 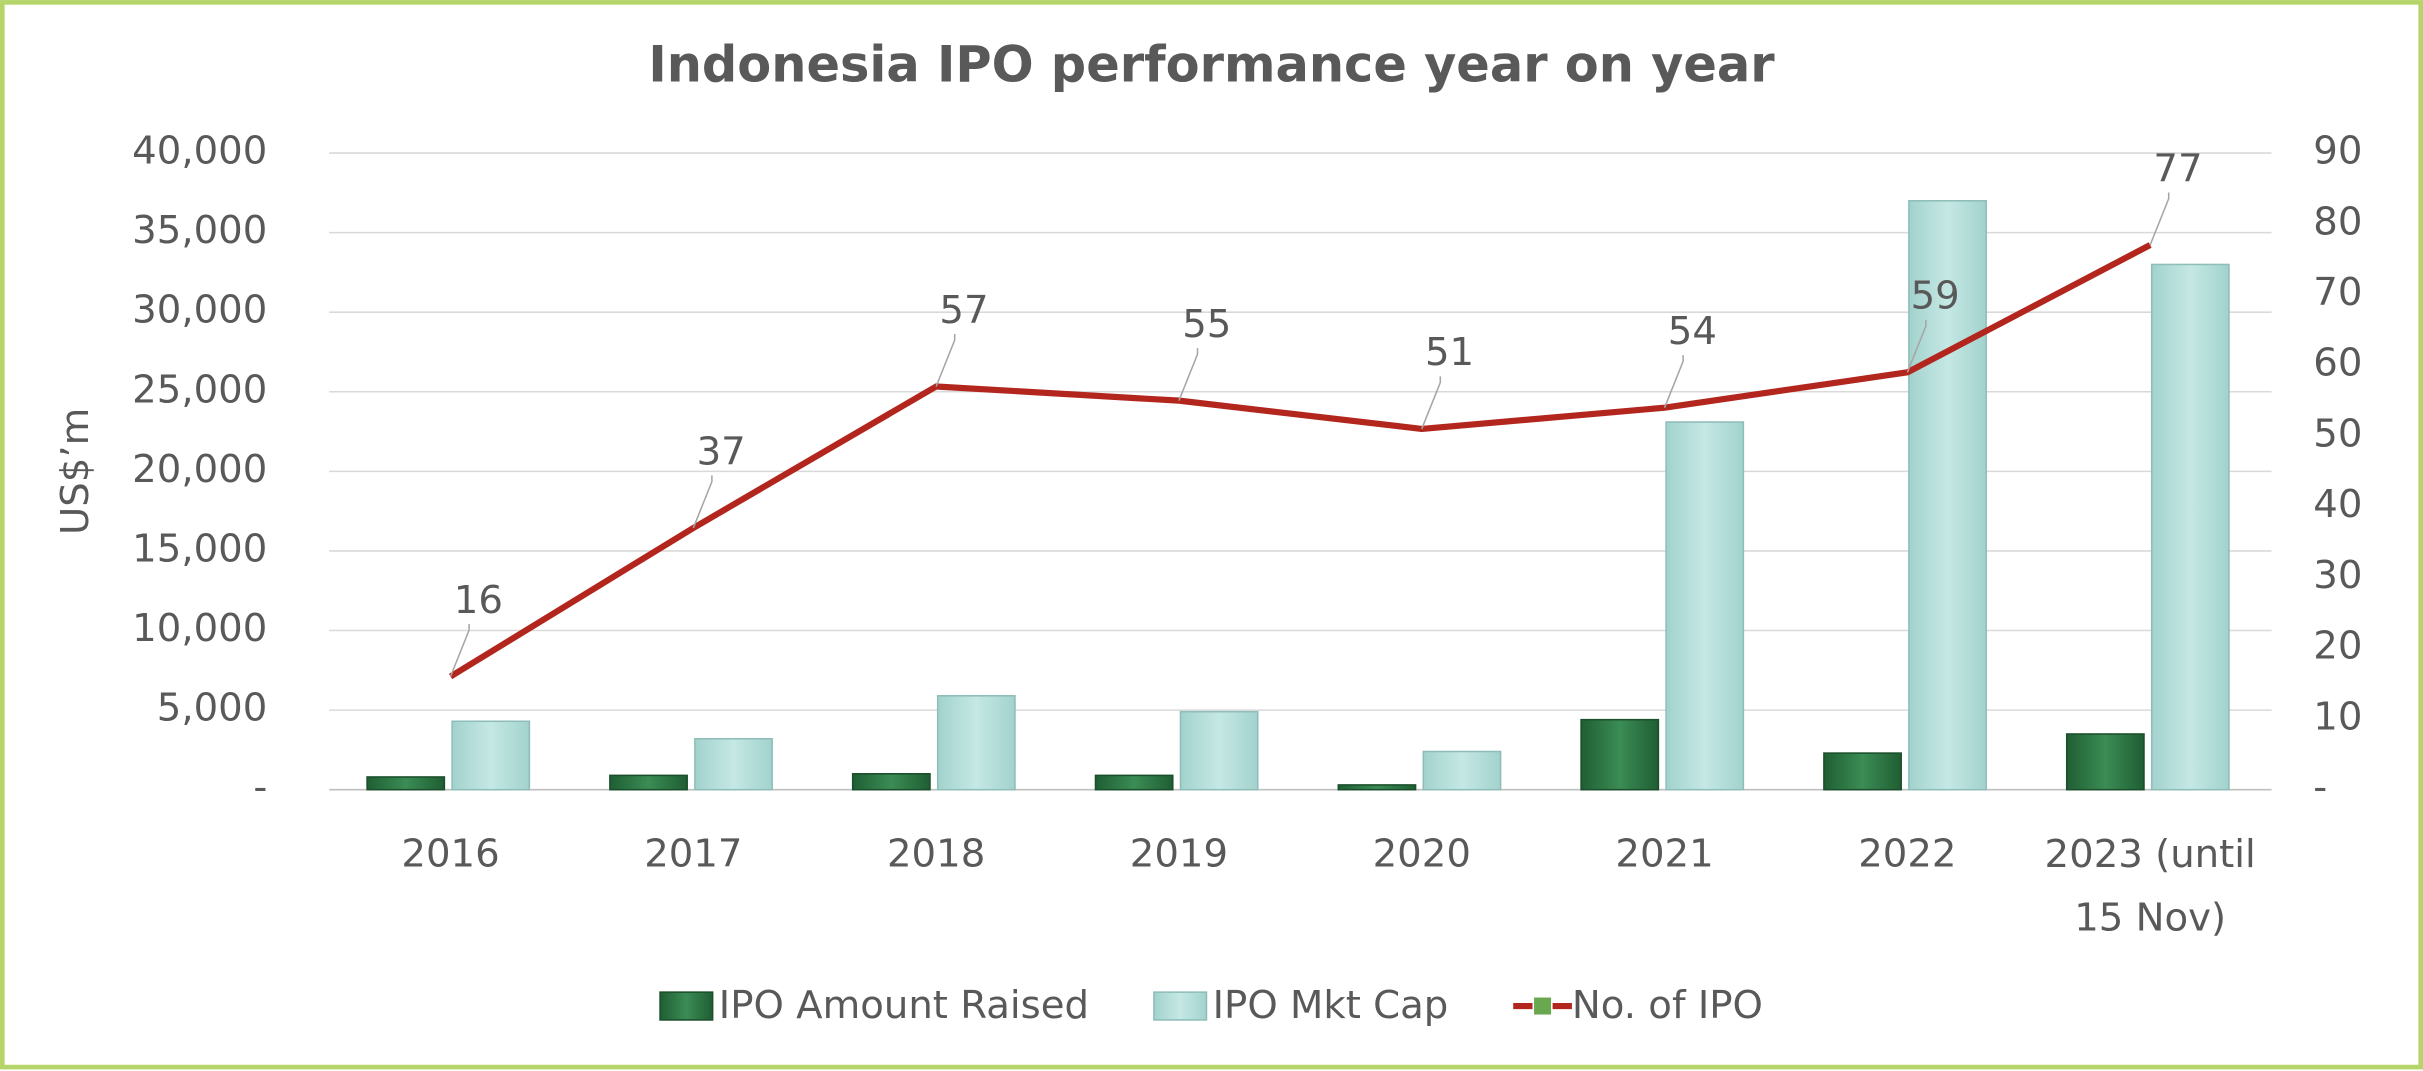 I want to click on y2-tick-label: 60, so click(x=2337, y=363).